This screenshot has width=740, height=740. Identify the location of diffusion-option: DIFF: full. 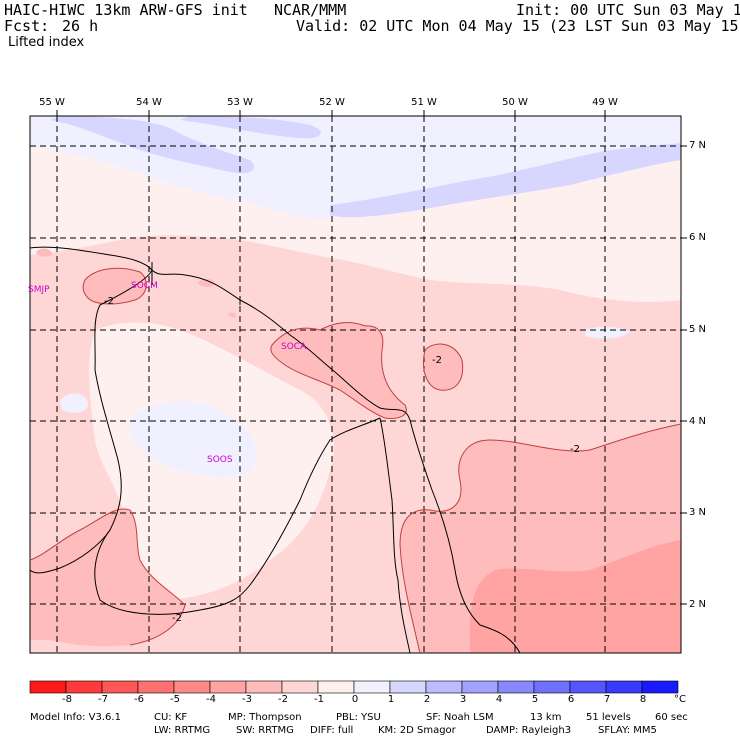
(332, 730).